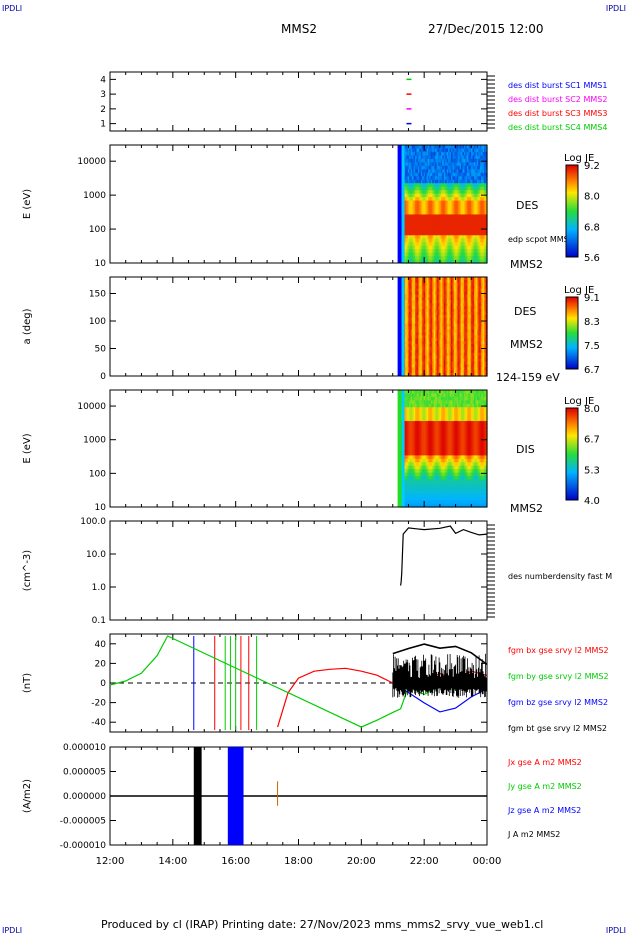  What do you see at coordinates (103, 80) in the screenshot?
I see `availability-y-label: 4` at bounding box center [103, 80].